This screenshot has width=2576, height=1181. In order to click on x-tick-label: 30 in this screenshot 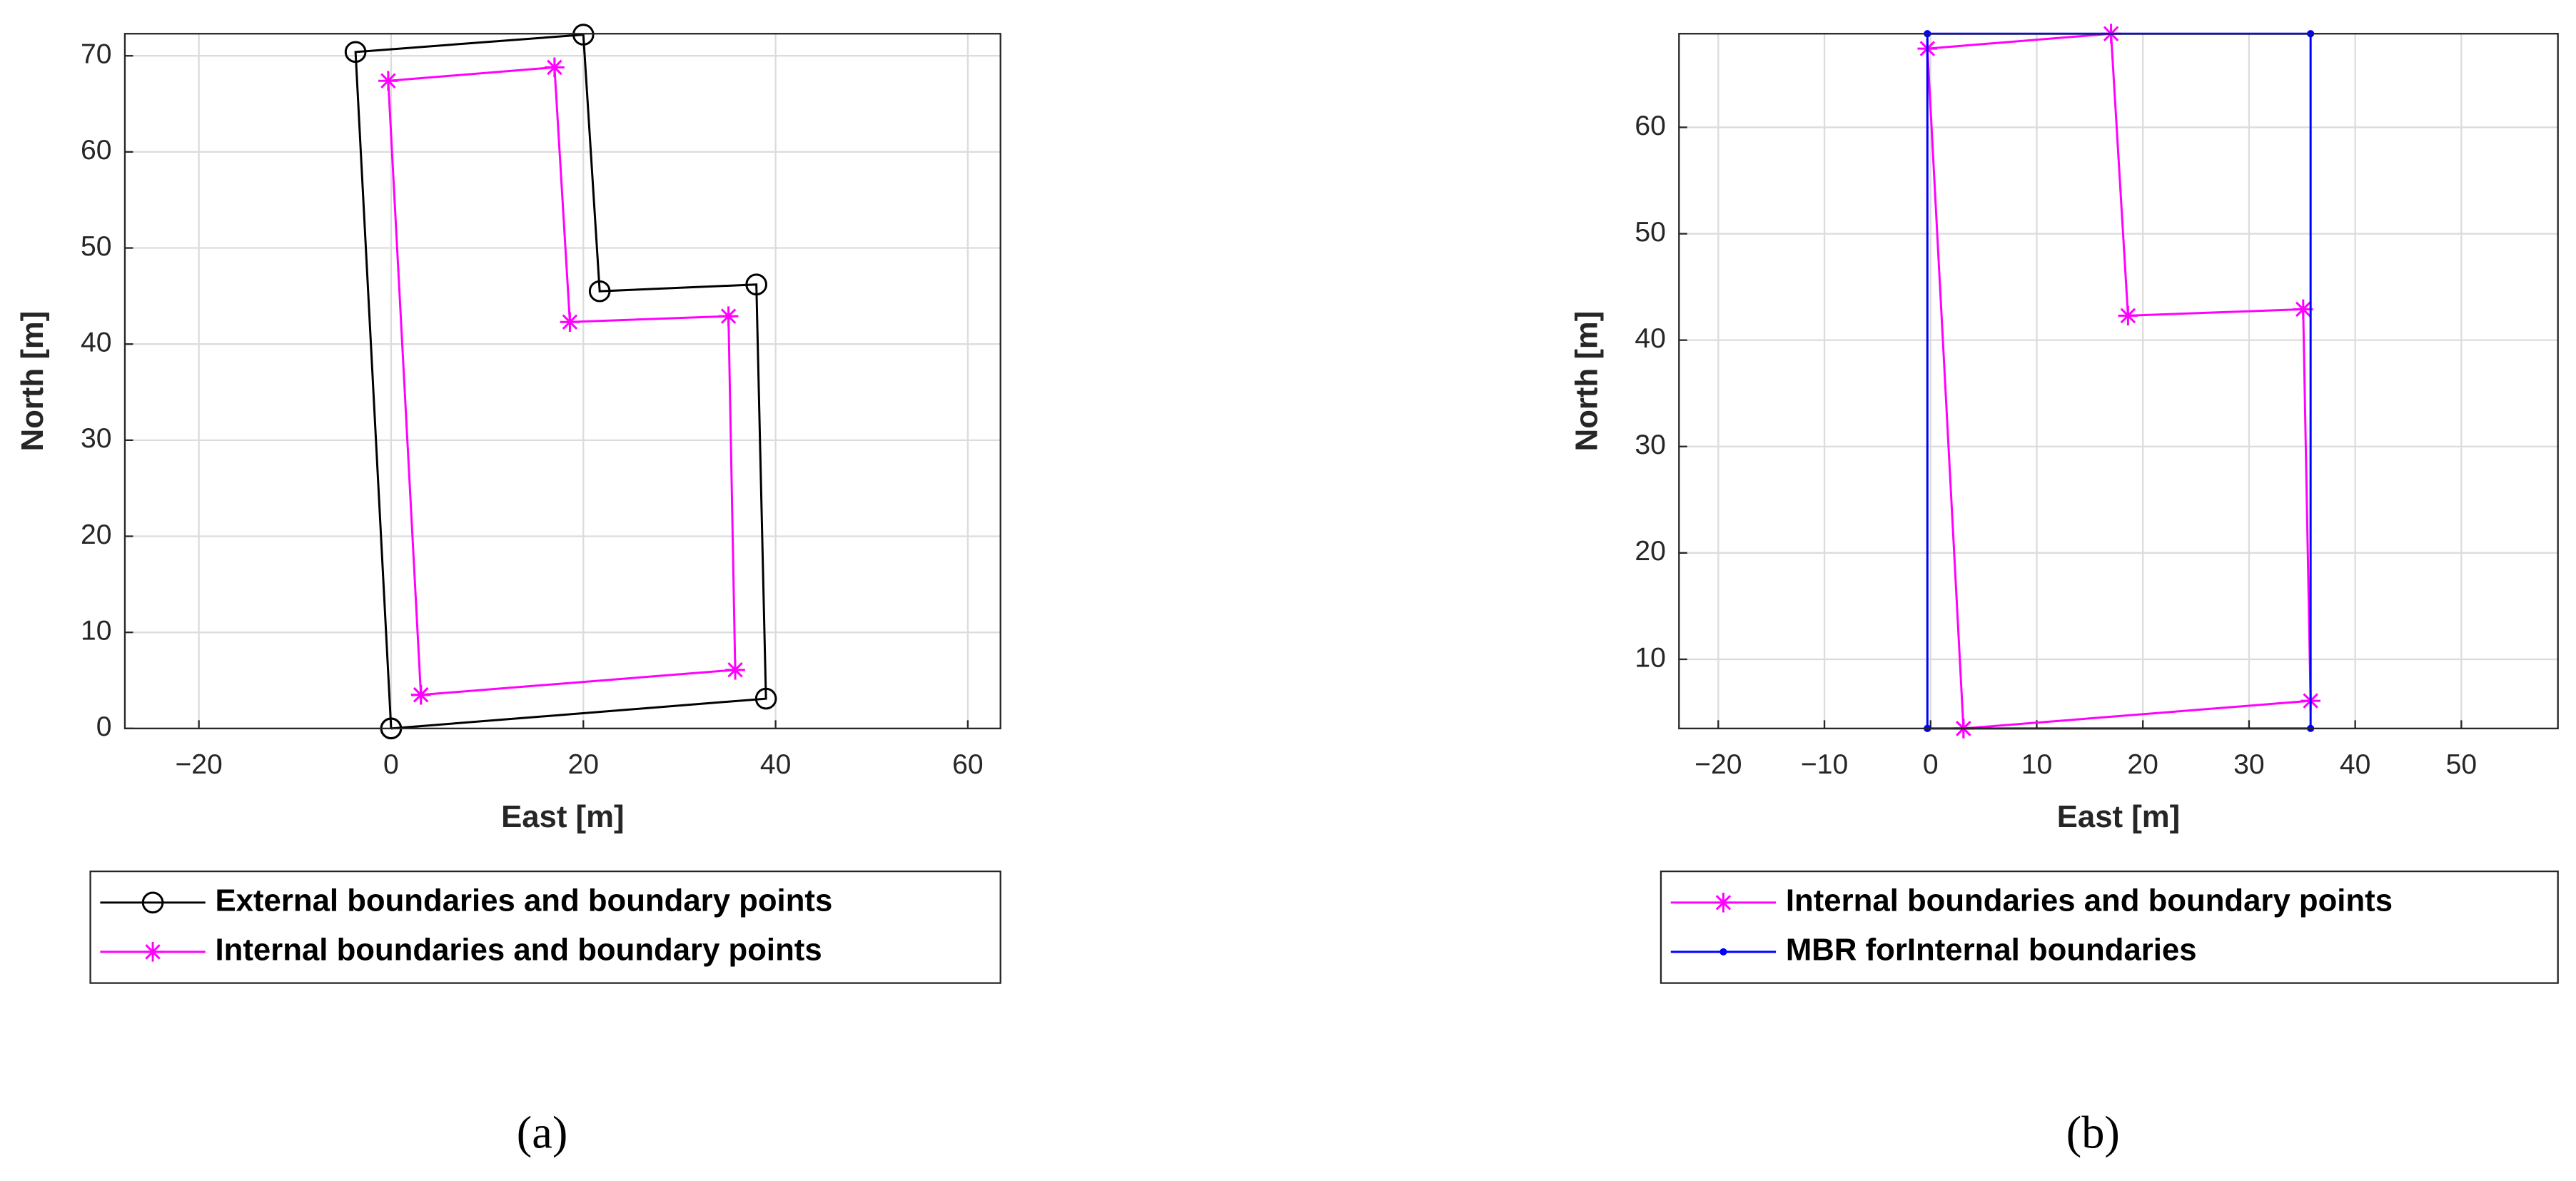, I will do `click(2249, 764)`.